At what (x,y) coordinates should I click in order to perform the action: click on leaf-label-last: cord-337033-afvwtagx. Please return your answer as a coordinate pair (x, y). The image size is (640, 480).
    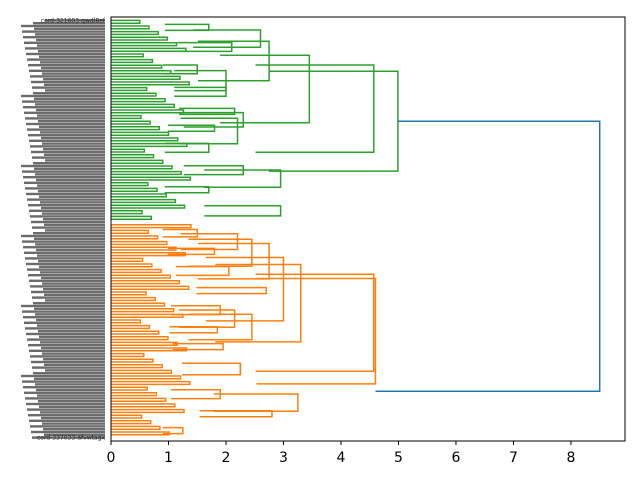
    Looking at the image, I should click on (71, 438).